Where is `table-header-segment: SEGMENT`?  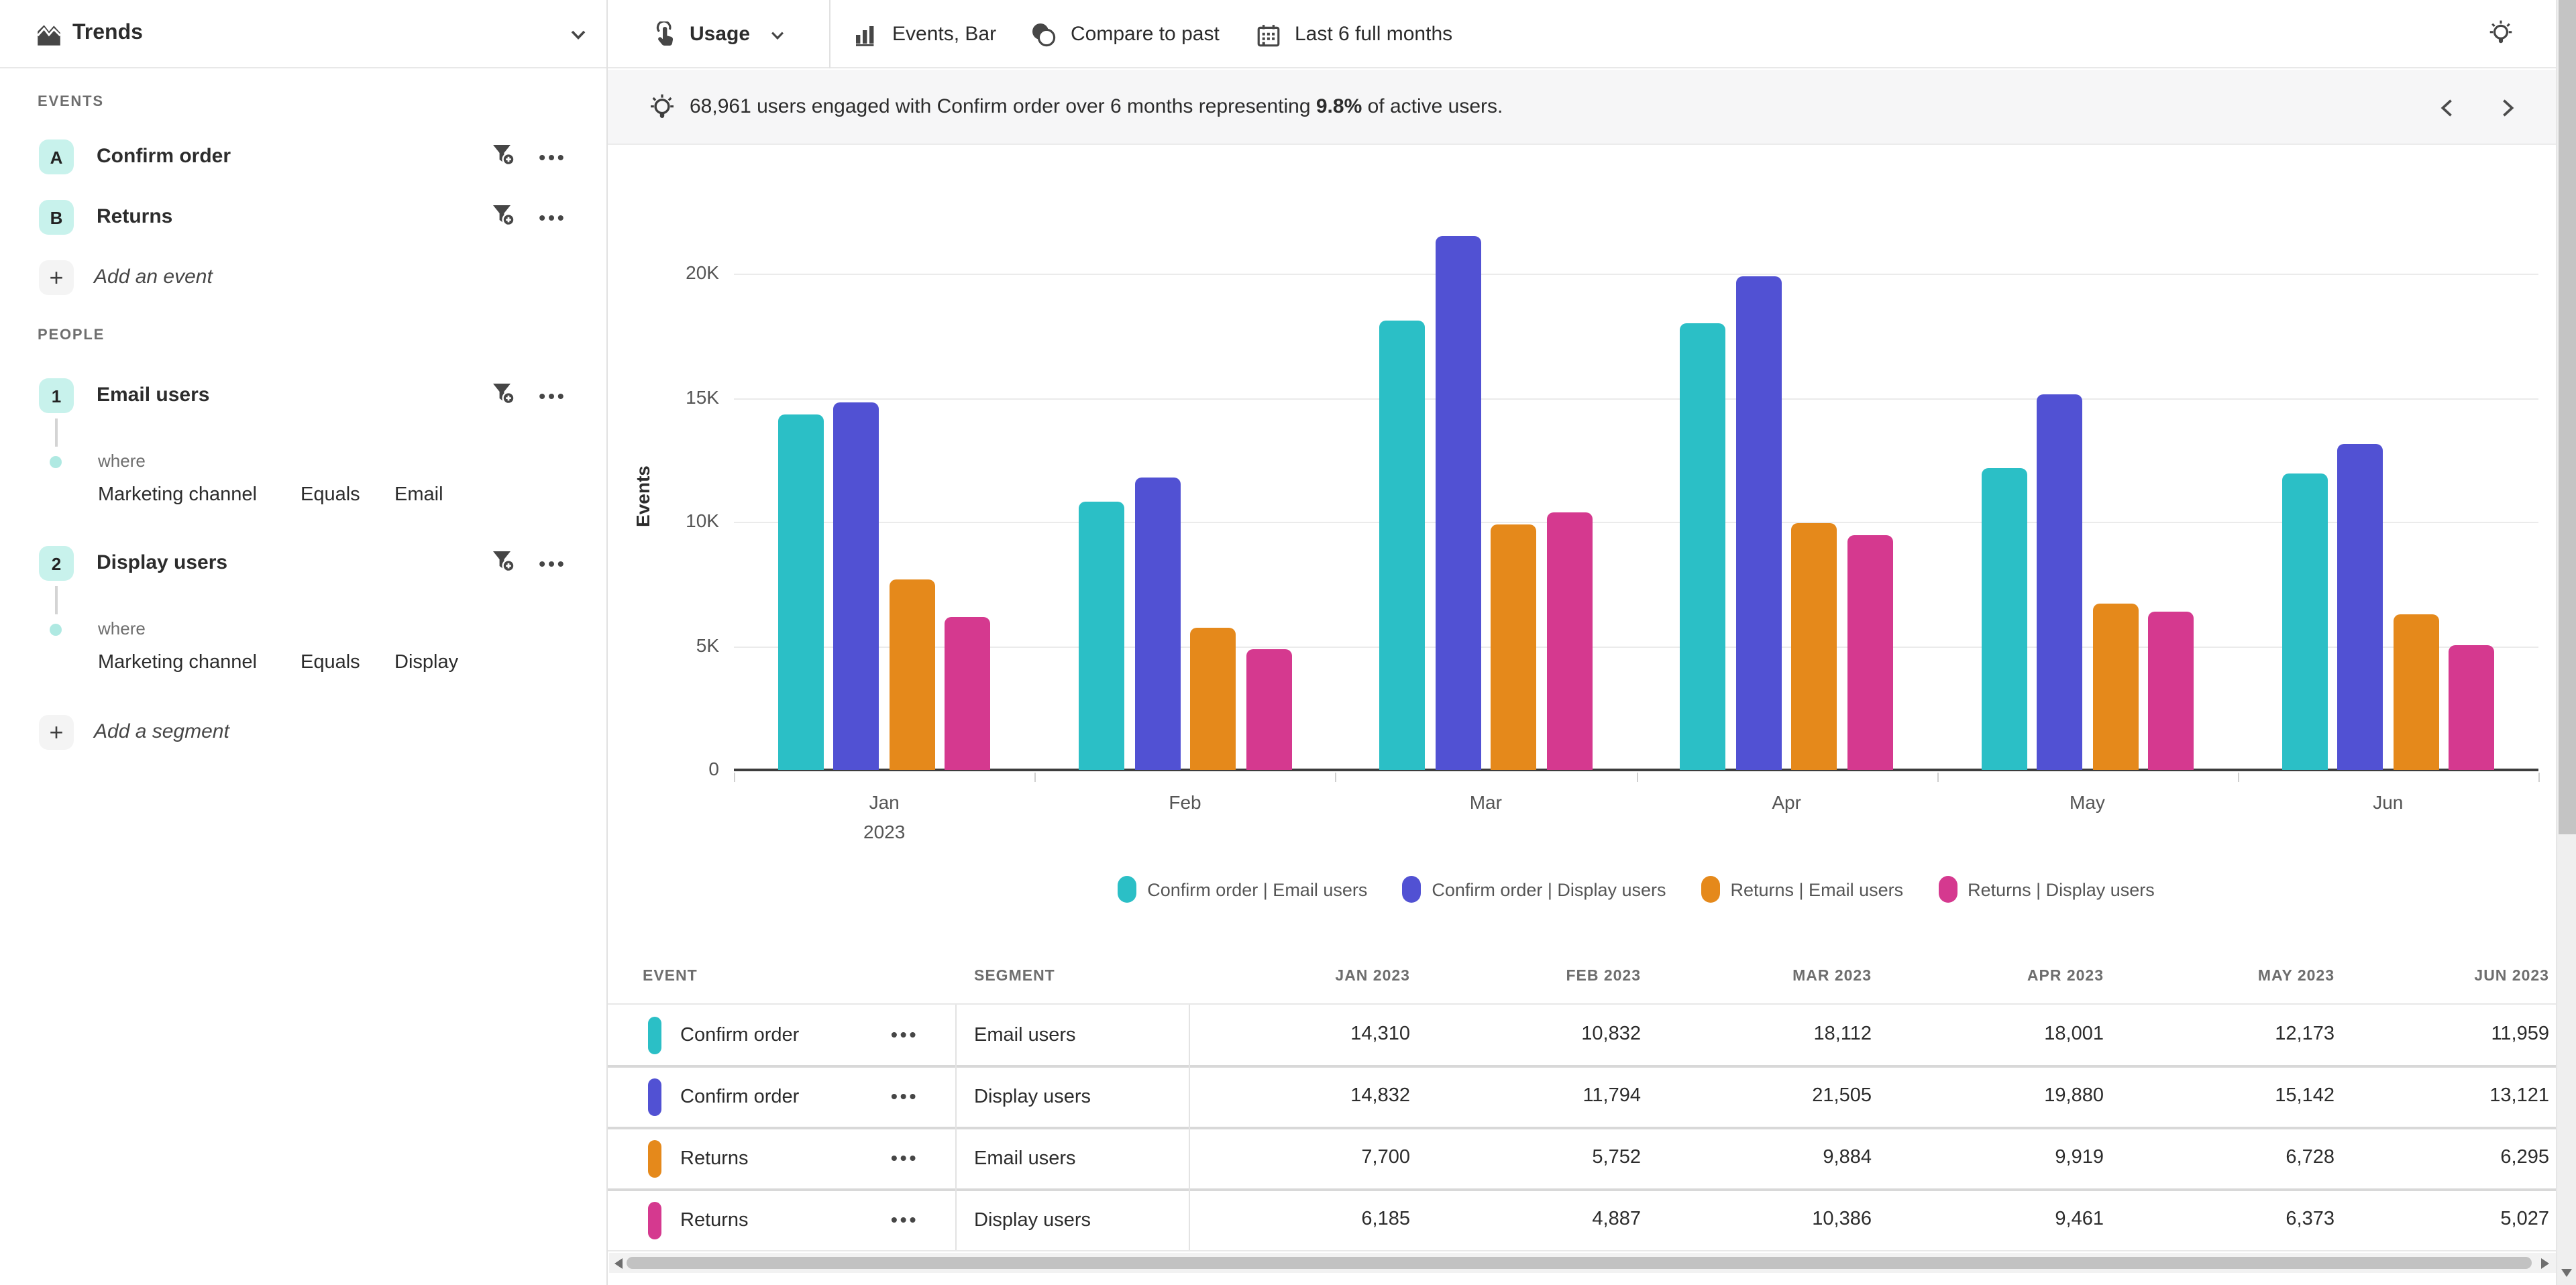 table-header-segment: SEGMENT is located at coordinates (1014, 976).